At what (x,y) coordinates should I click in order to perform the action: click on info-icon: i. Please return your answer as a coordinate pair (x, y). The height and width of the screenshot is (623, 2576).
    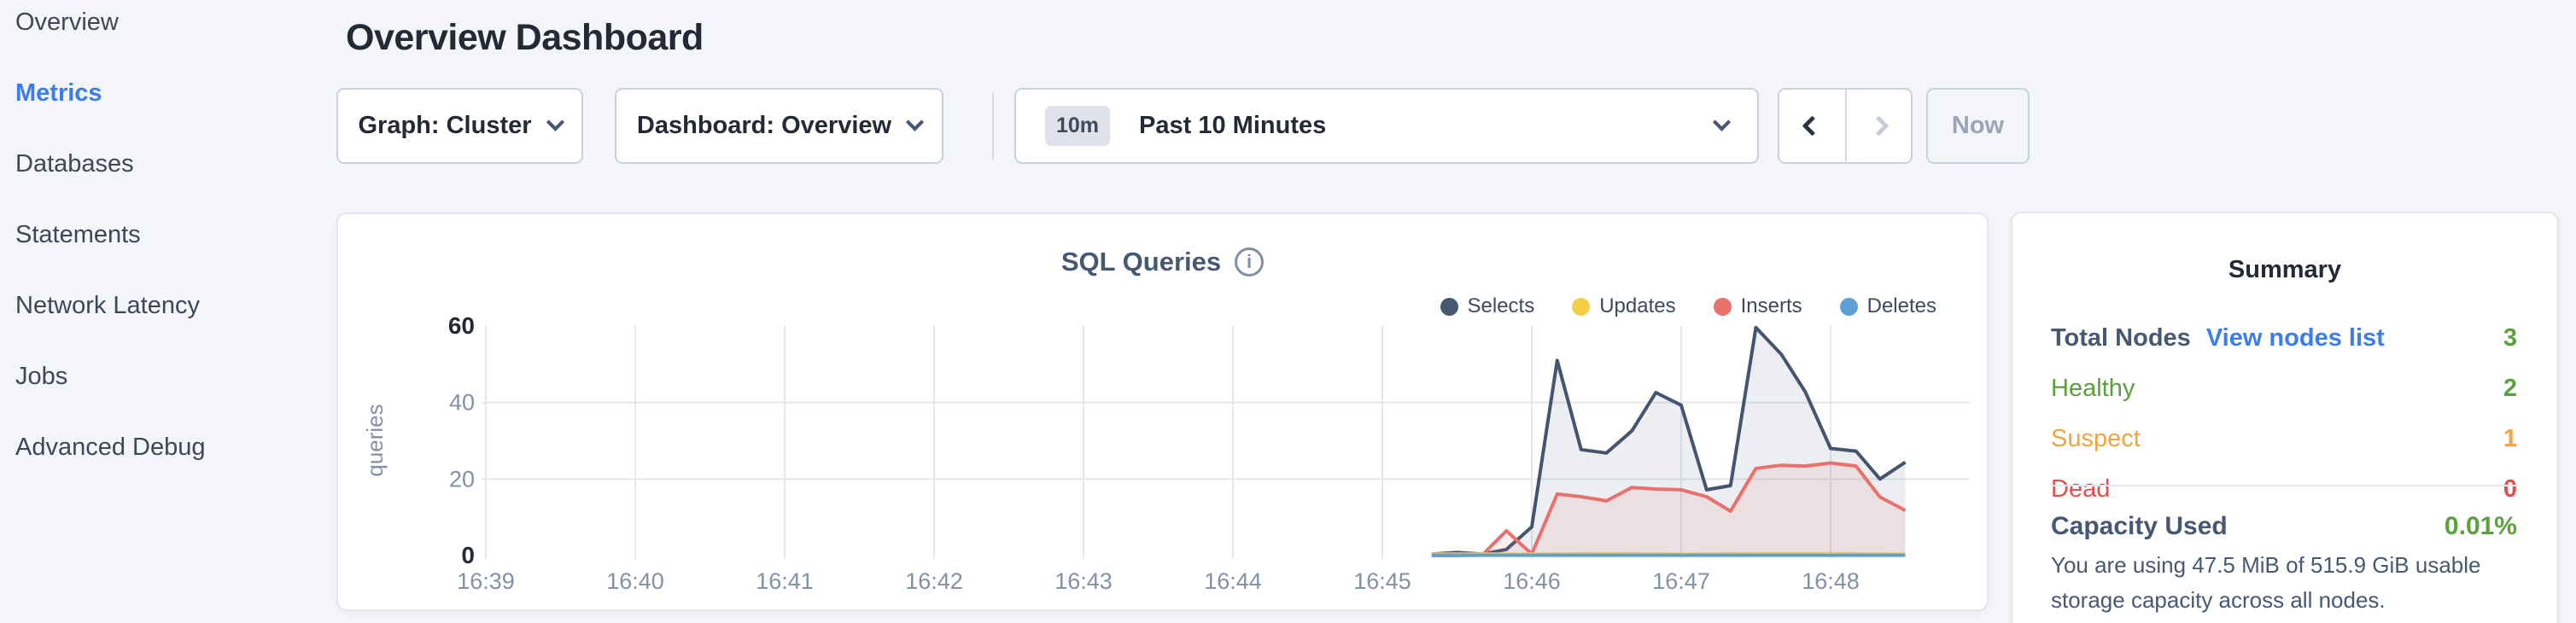
    Looking at the image, I should click on (1250, 262).